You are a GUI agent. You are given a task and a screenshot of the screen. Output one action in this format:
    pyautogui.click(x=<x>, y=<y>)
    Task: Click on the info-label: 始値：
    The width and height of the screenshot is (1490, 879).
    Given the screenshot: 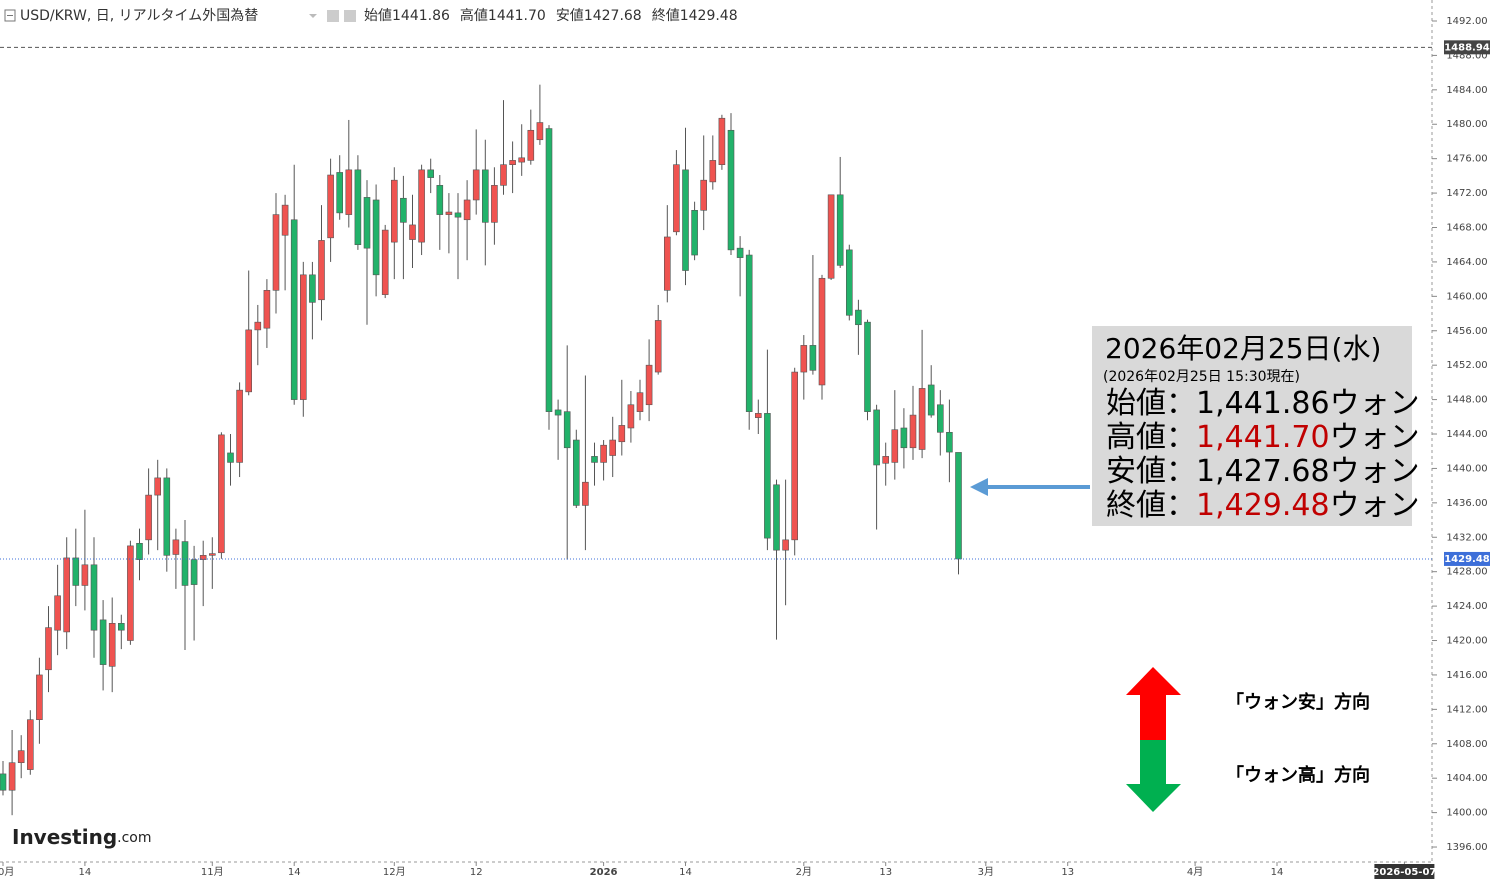 What is the action you would take?
    pyautogui.click(x=1151, y=403)
    